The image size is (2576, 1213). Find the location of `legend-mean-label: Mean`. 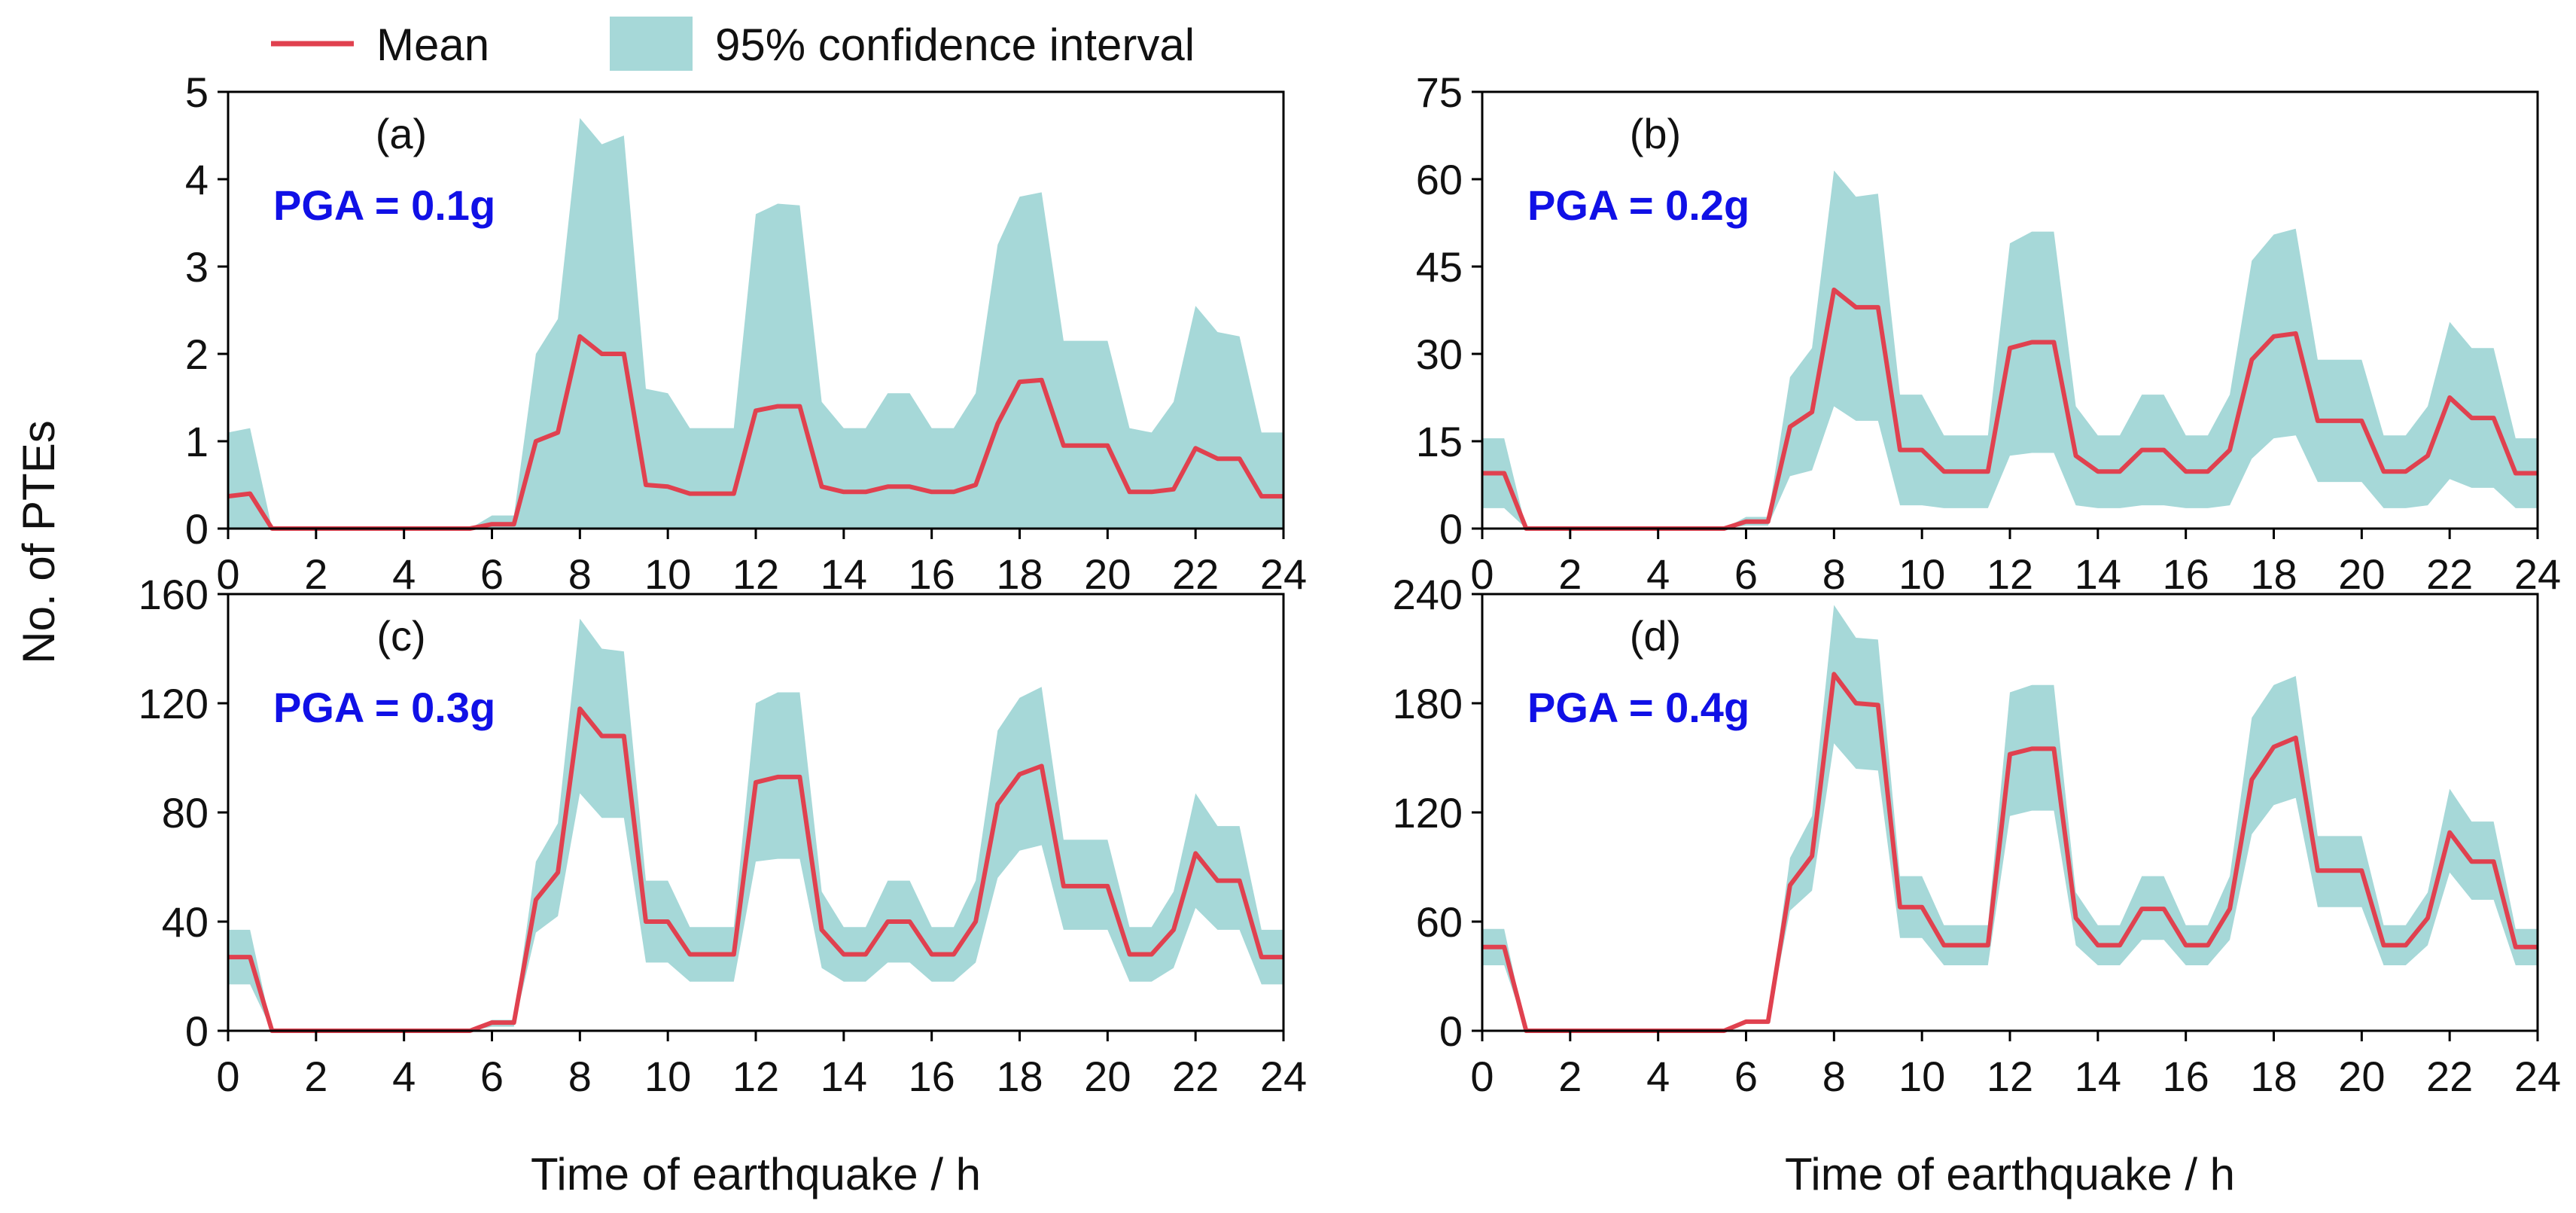

legend-mean-label: Mean is located at coordinates (432, 45).